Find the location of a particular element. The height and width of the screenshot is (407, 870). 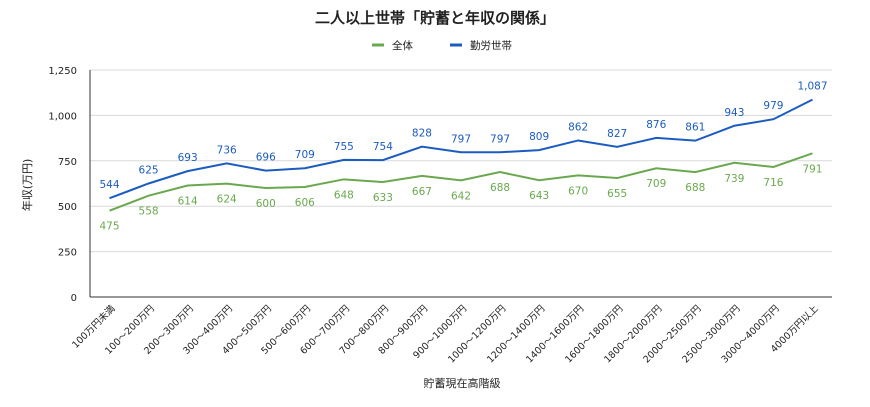

data-label: 667 is located at coordinates (422, 192).